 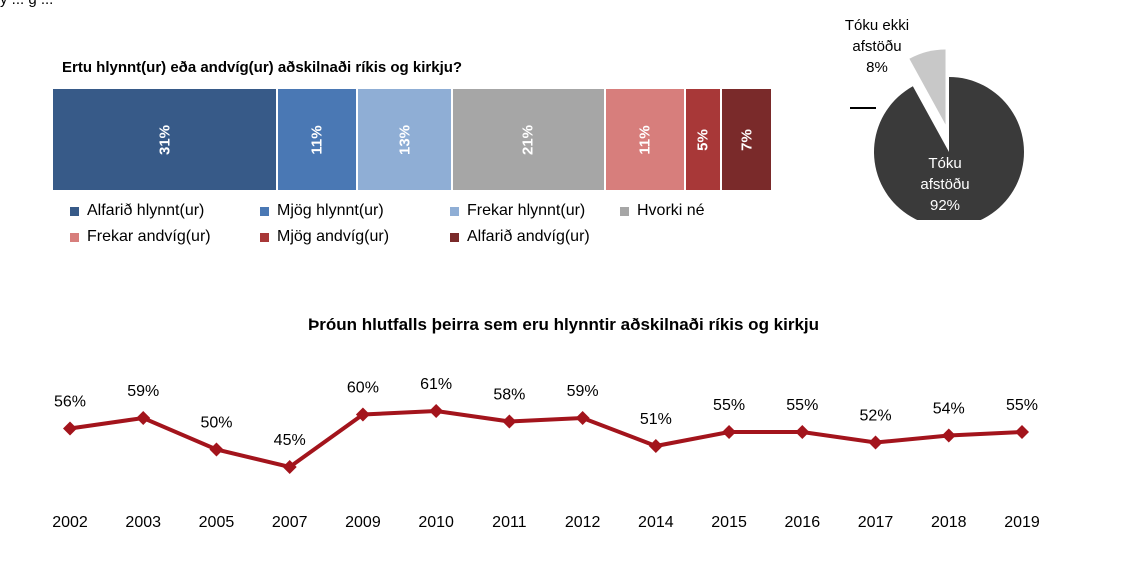 I want to click on legend-label: Mjög hlynnt(ur), so click(x=330, y=210).